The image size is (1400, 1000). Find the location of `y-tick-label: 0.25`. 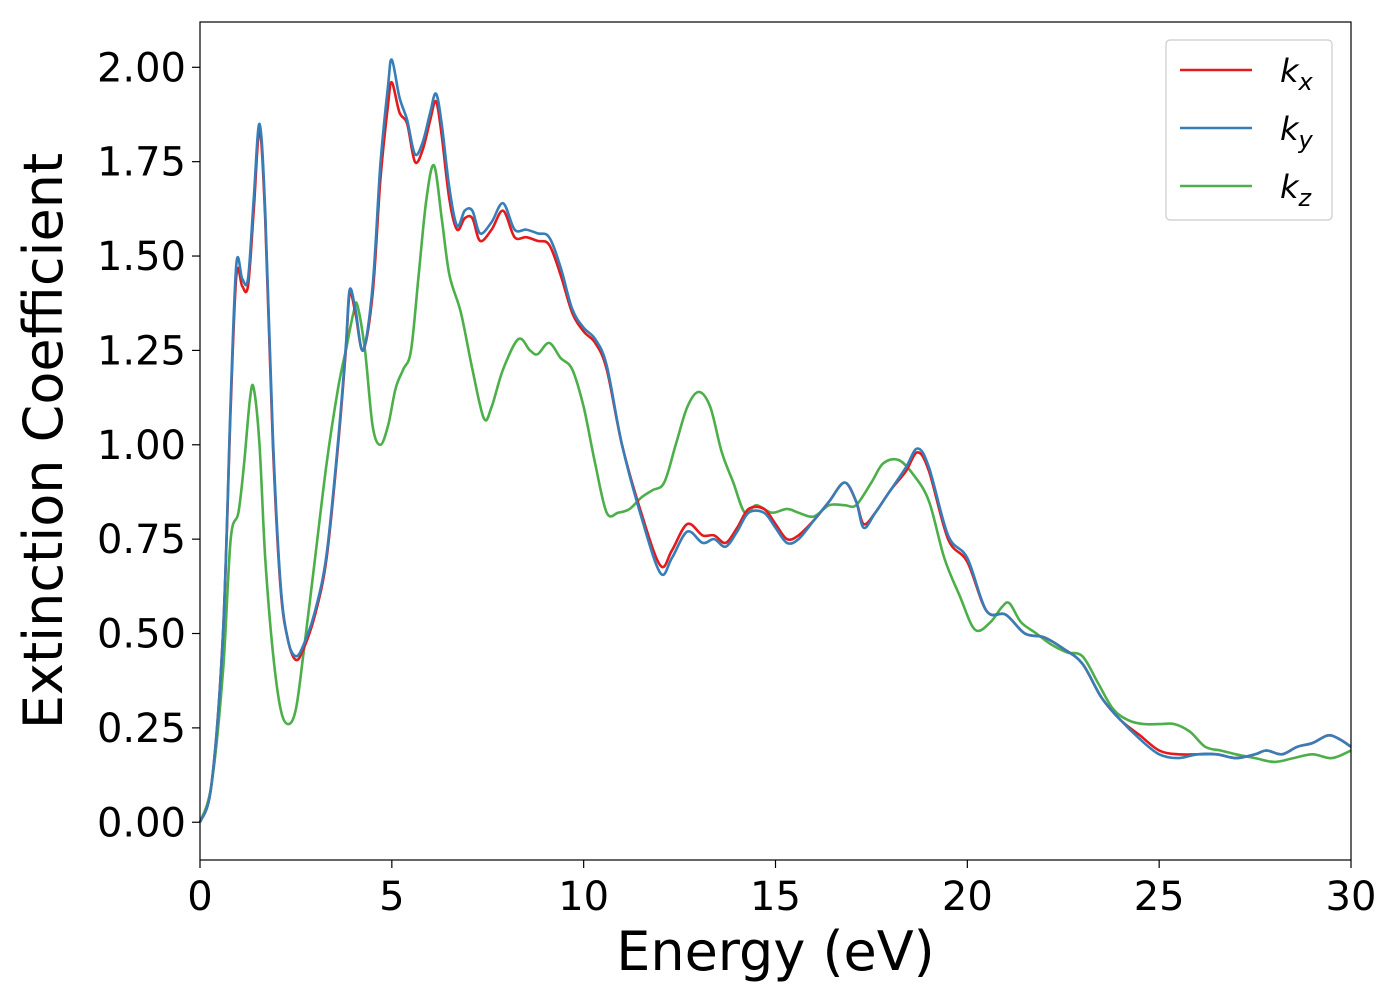

y-tick-label: 0.25 is located at coordinates (141, 729).